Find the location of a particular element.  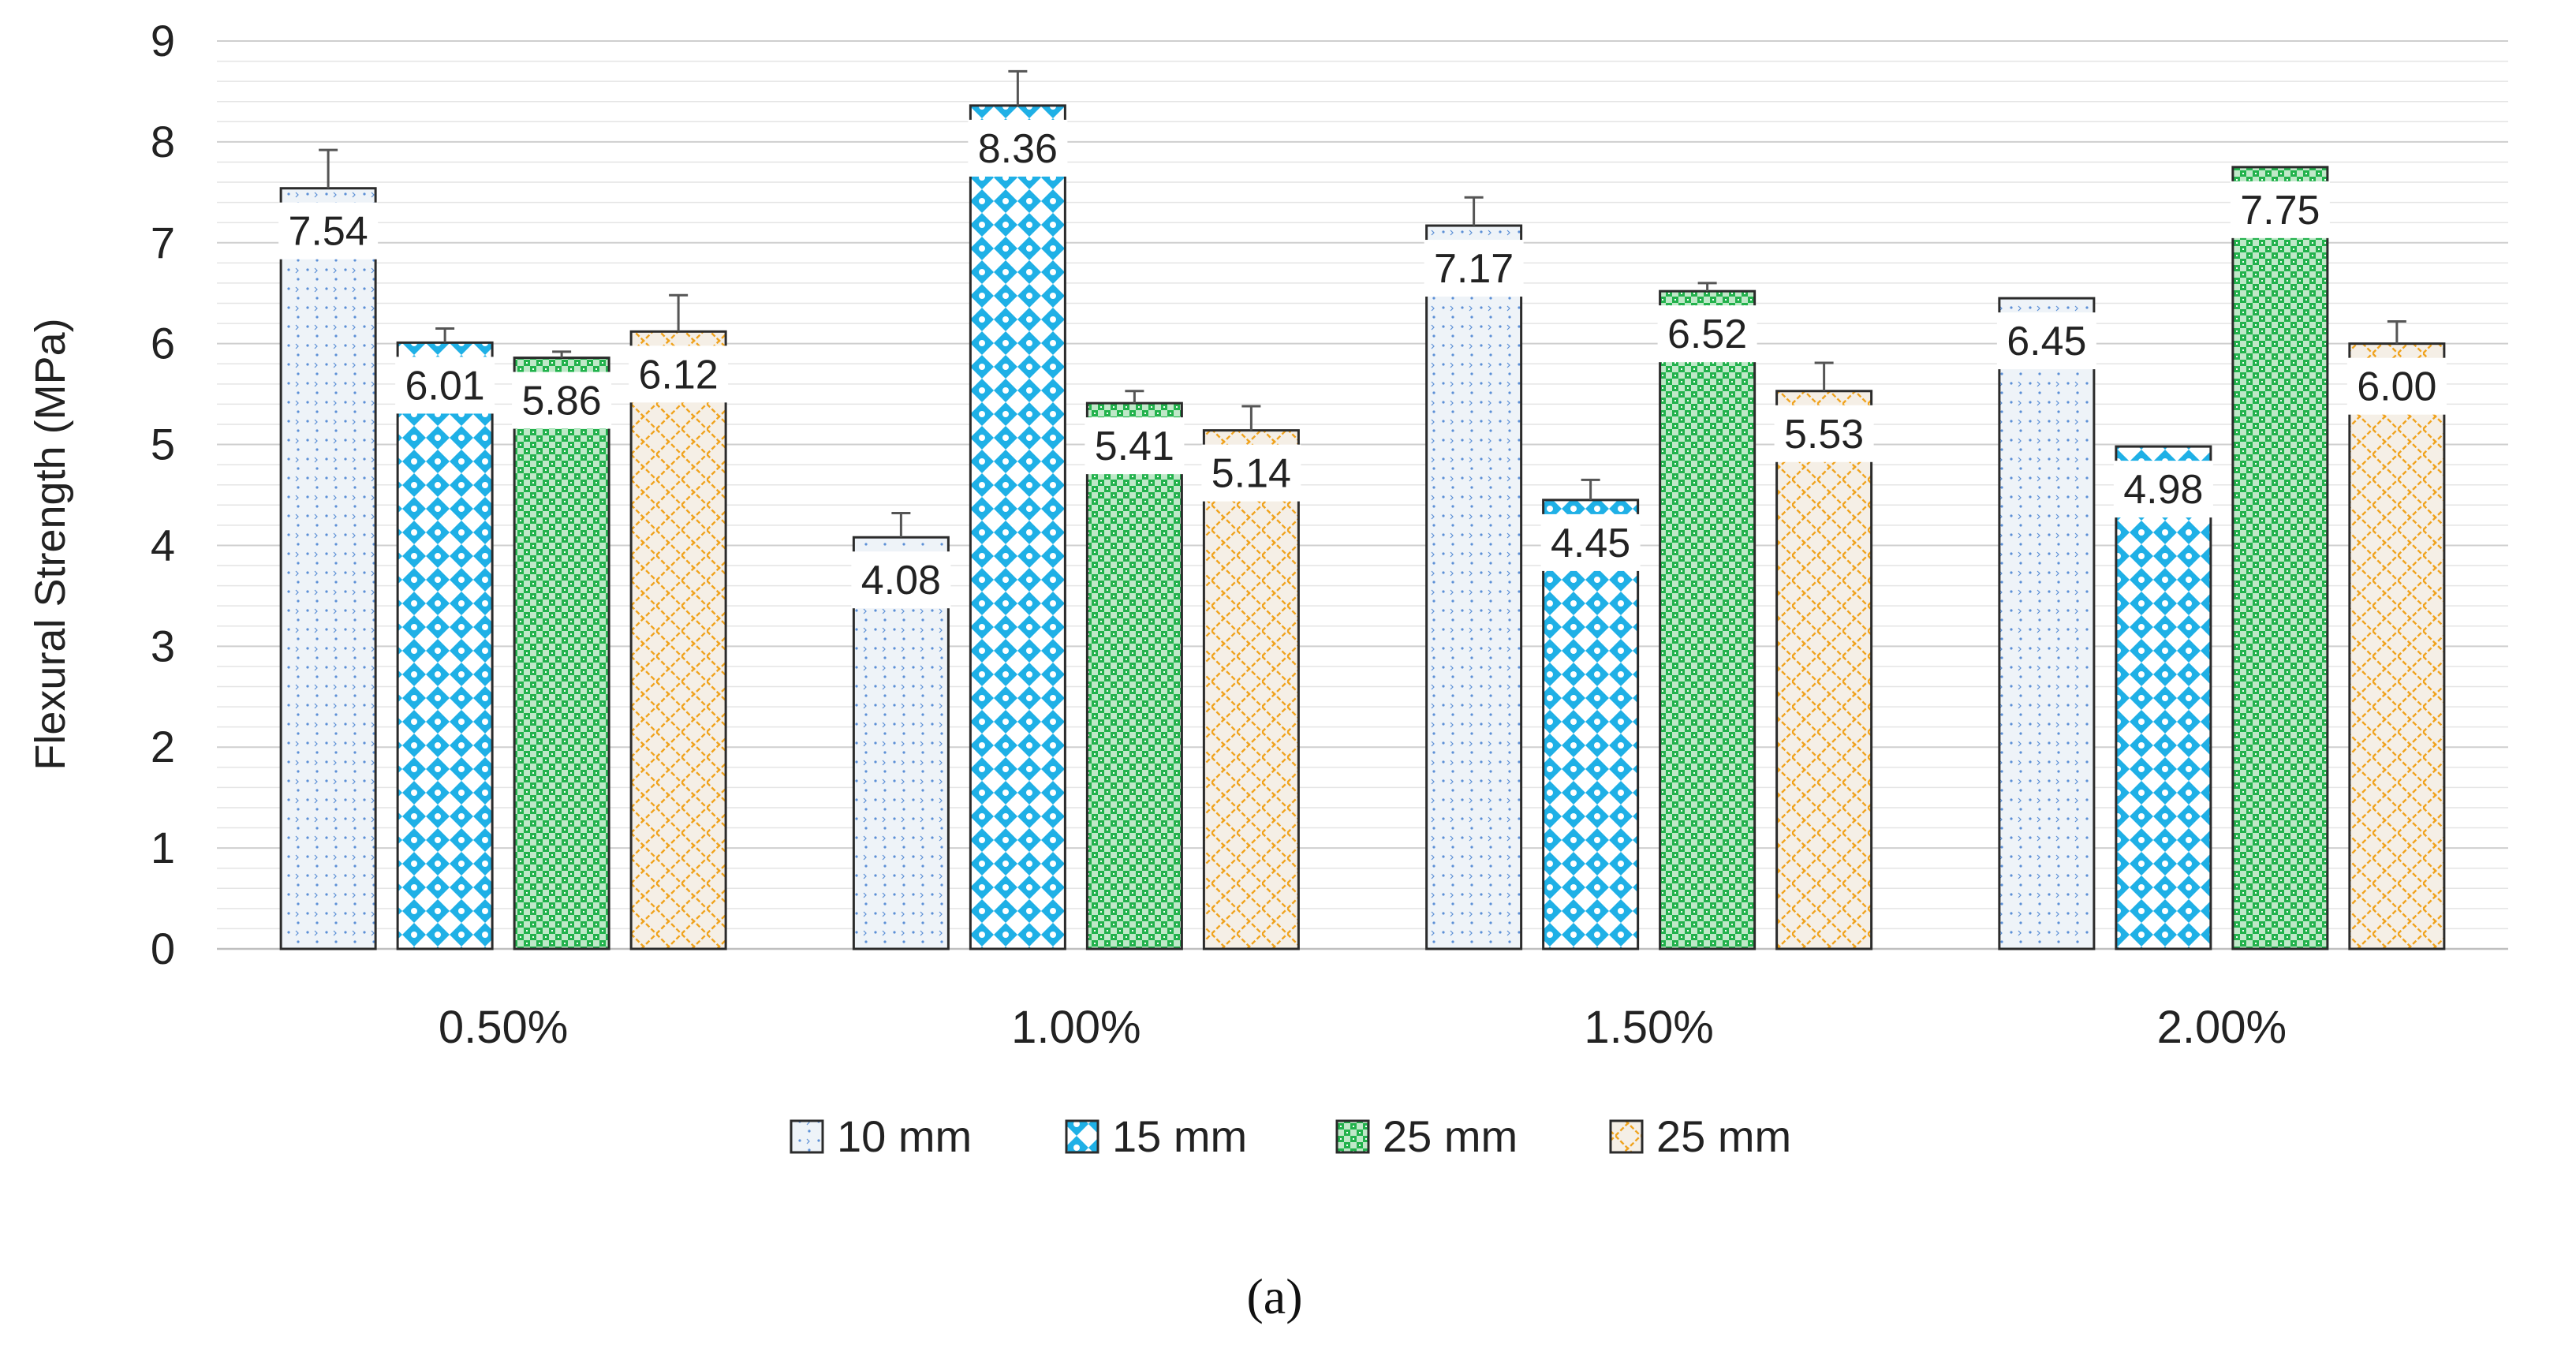

data-label: 4.45 is located at coordinates (1590, 543).